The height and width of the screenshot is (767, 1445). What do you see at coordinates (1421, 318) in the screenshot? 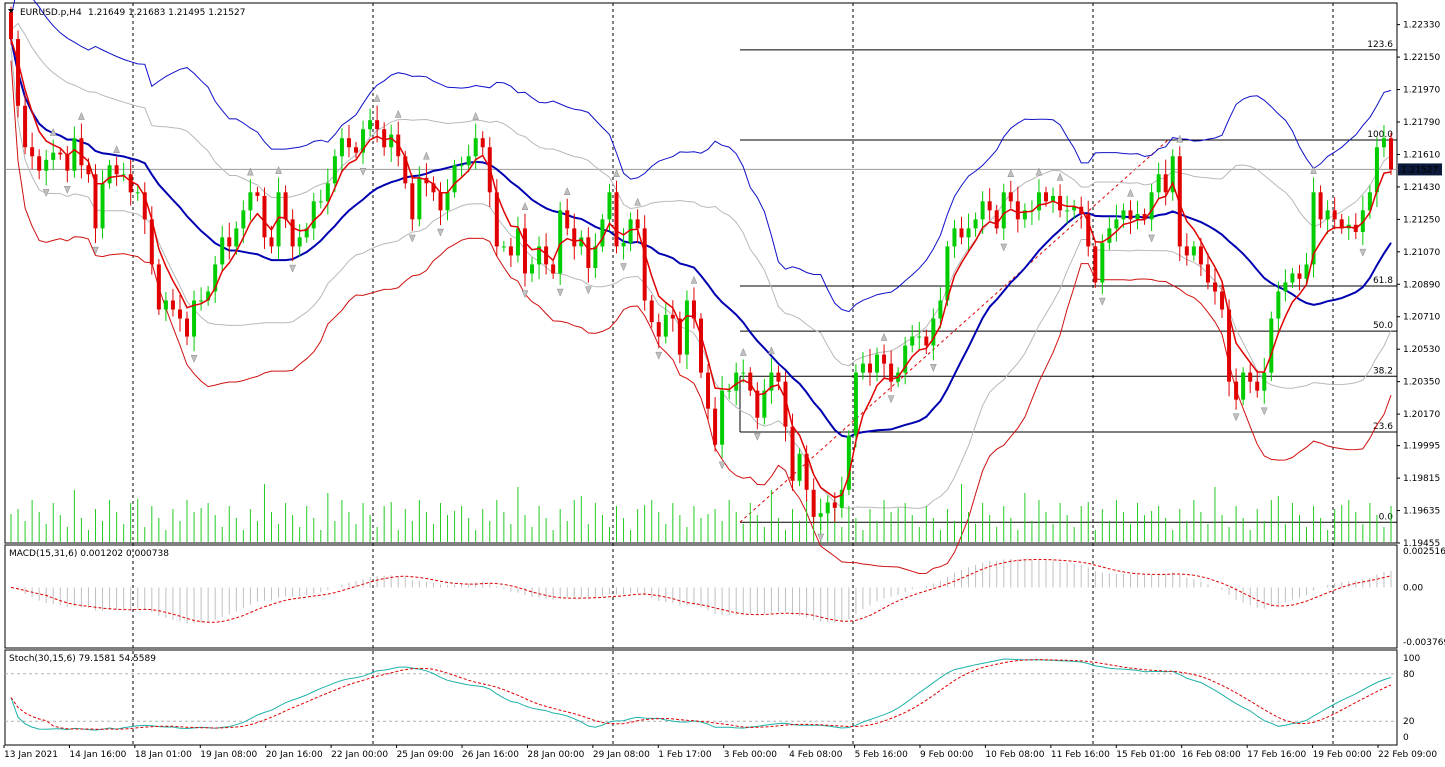
I see `price-tick-label: 1.20710` at bounding box center [1421, 318].